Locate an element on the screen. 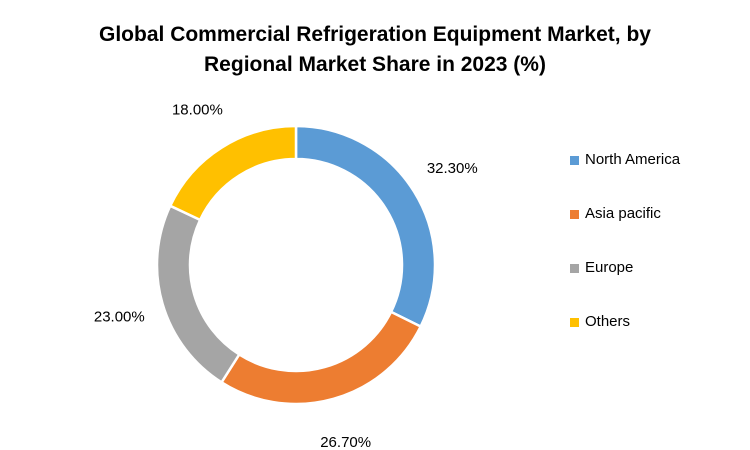 This screenshot has height=450, width=750. chart-title-line-2: Regional Market Share in 2023 (%) is located at coordinates (375, 64).